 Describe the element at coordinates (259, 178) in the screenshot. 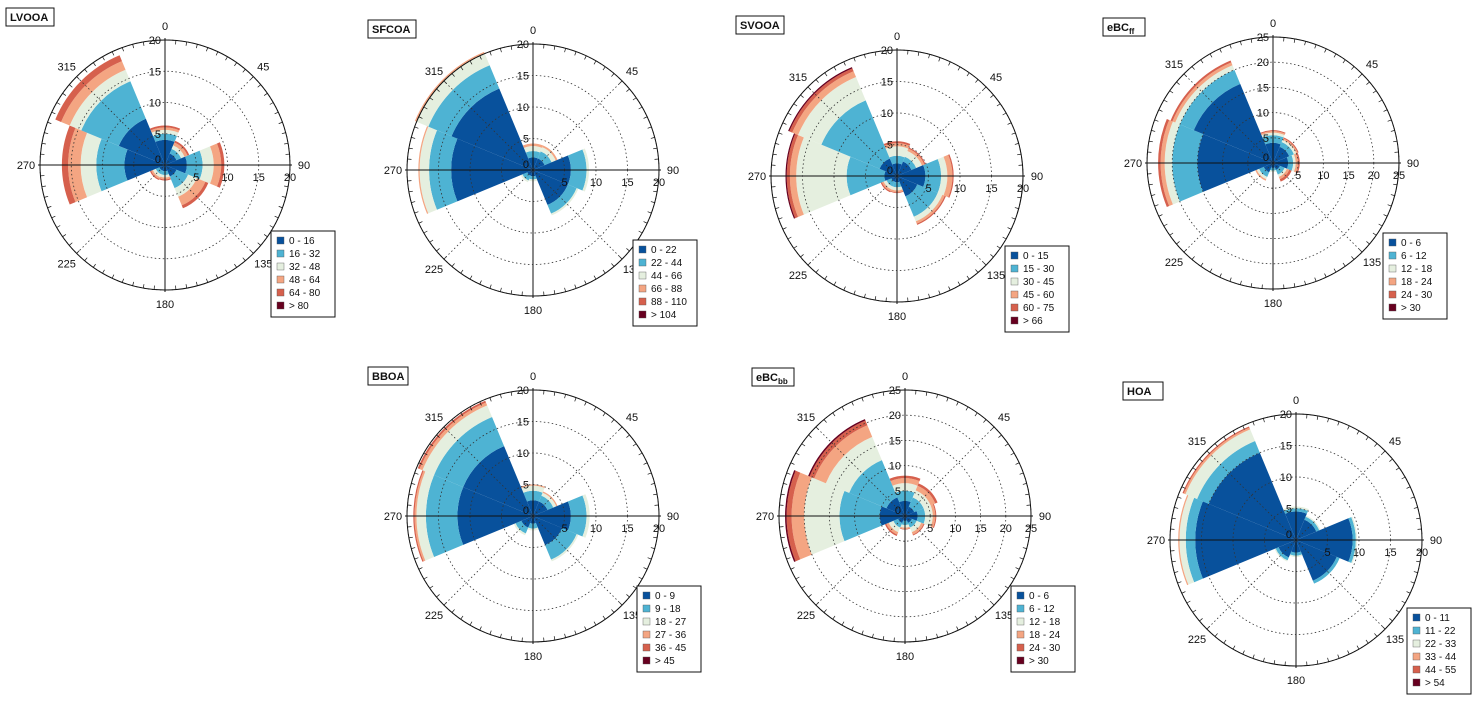

I see `radial-tick-label-horizontal: 15` at that location.